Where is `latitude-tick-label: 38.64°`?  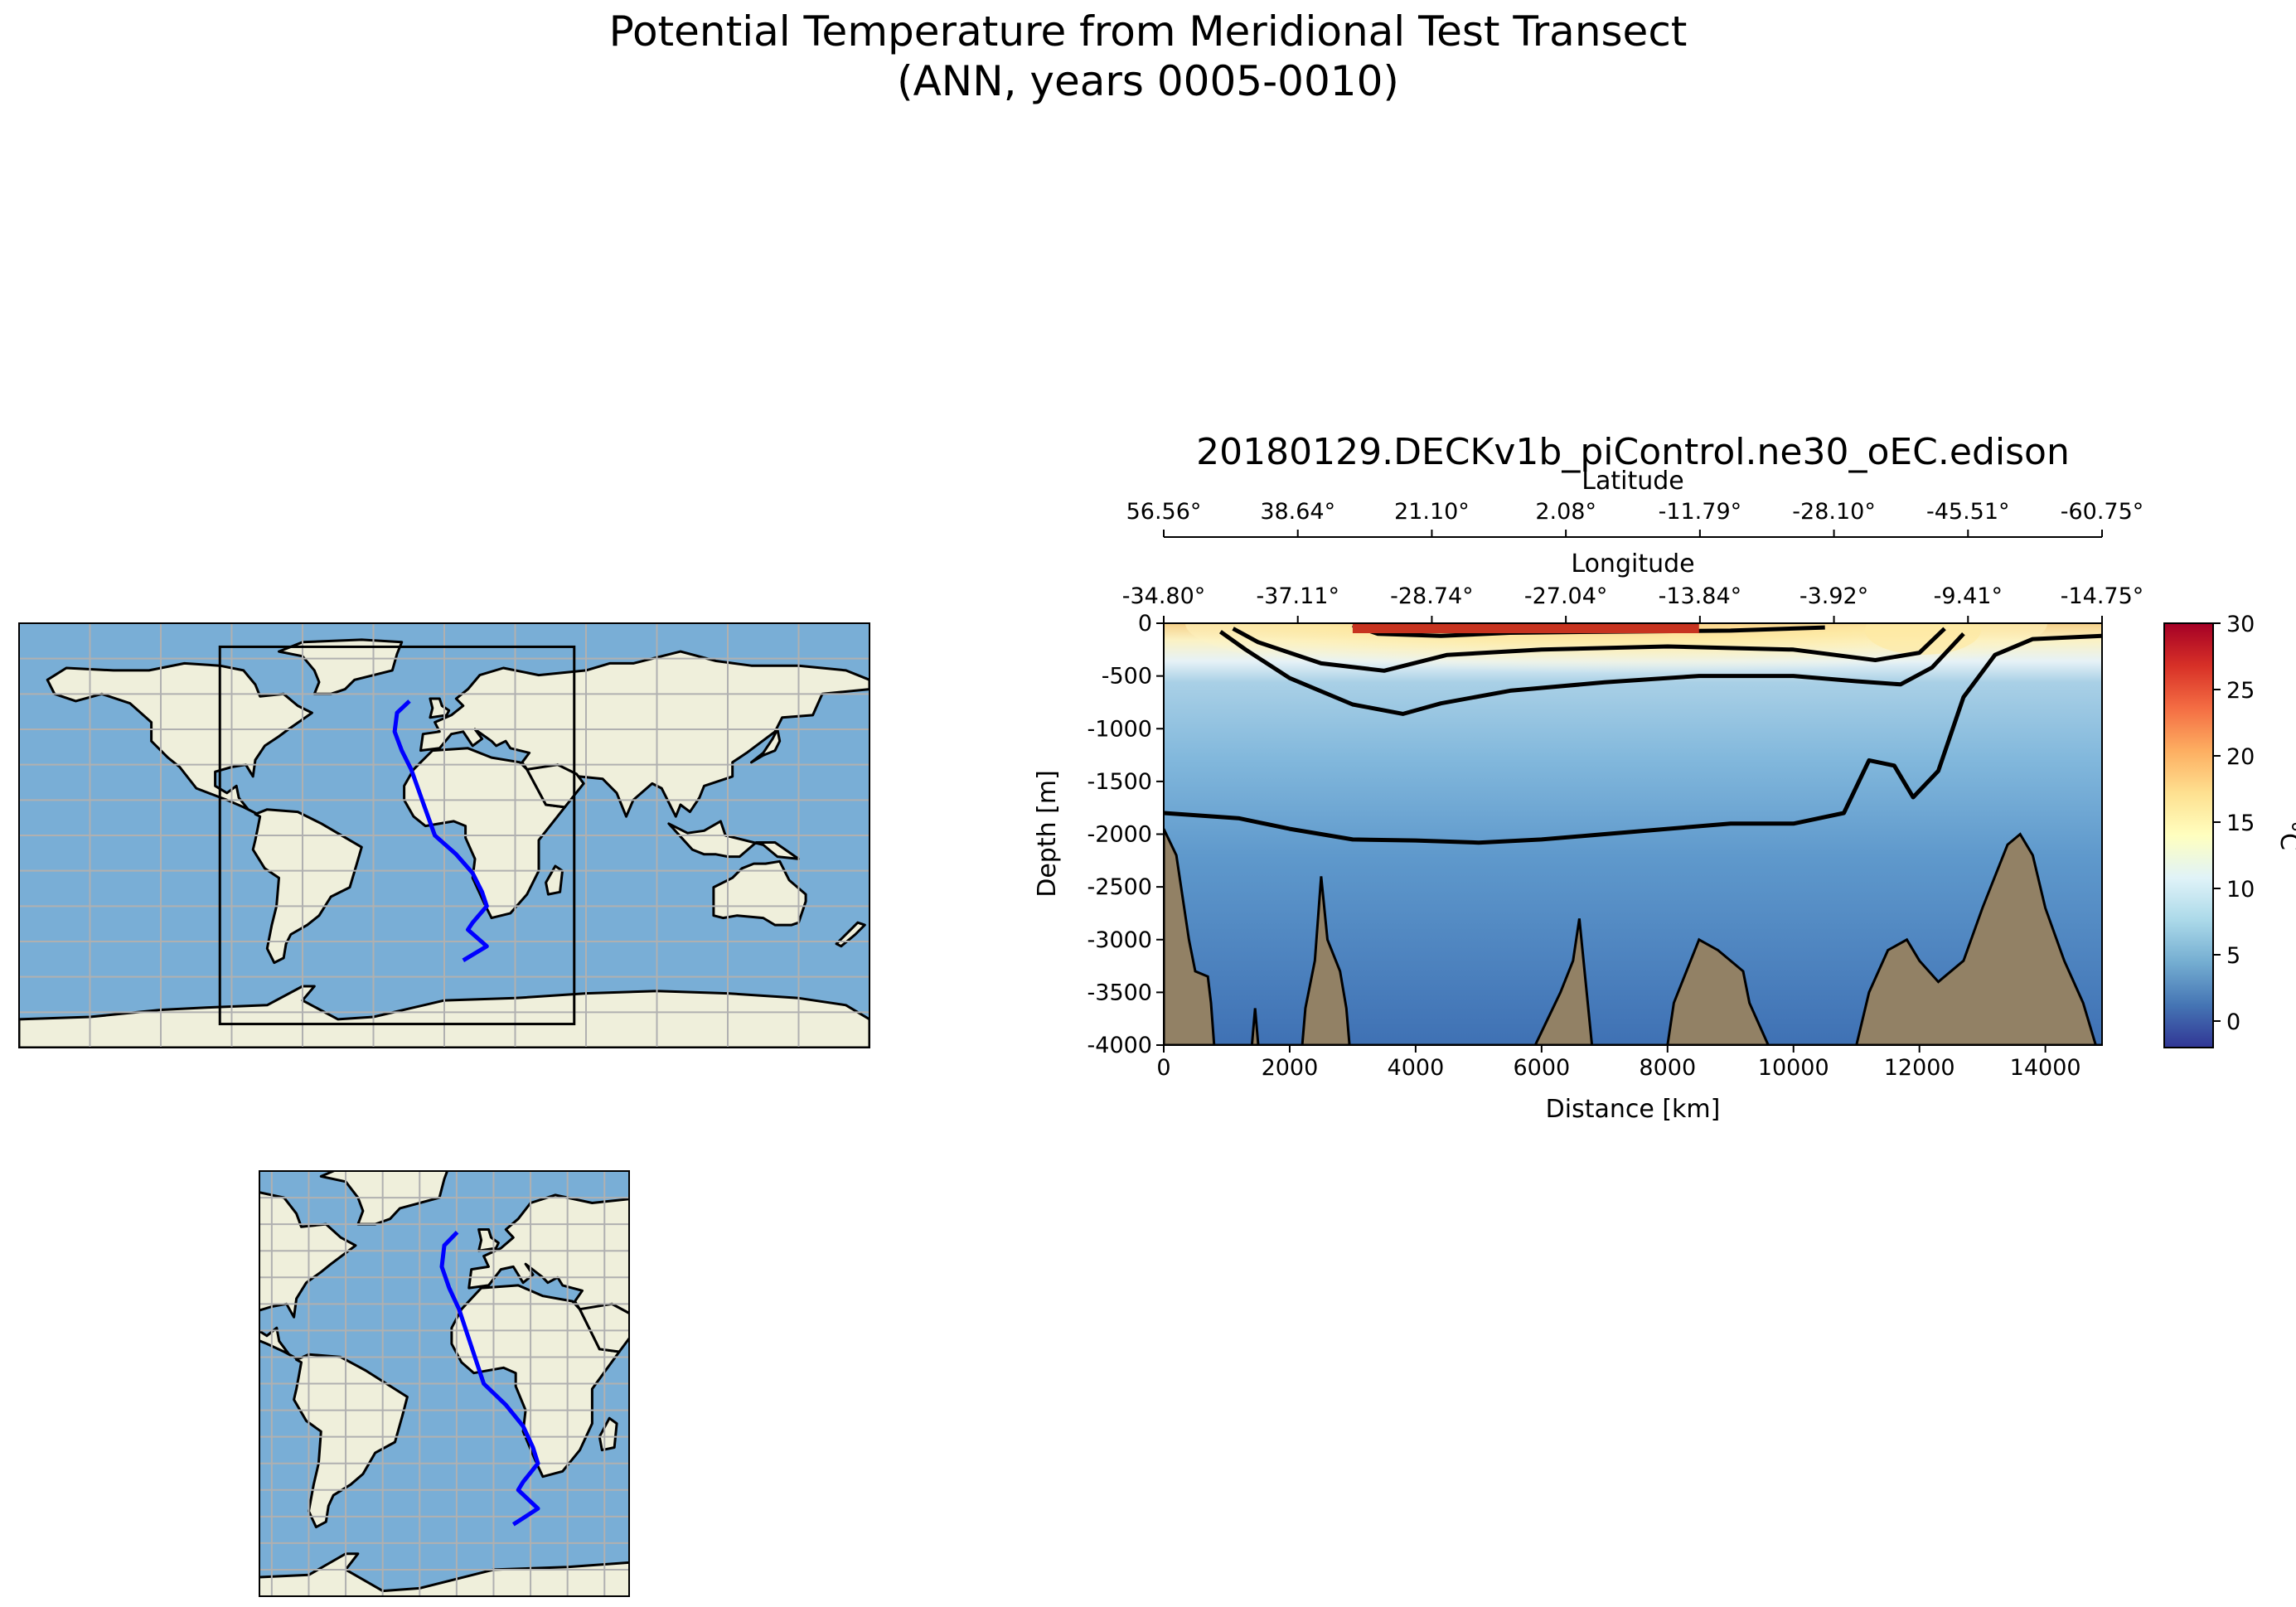
latitude-tick-label: 38.64° is located at coordinates (1297, 512).